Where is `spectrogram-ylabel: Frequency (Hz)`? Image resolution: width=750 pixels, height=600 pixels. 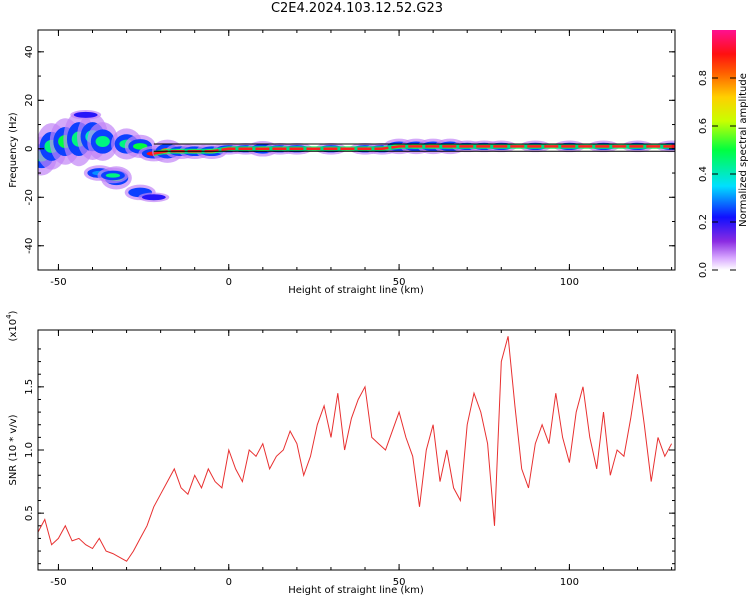
spectrogram-ylabel: Frequency (Hz) is located at coordinates (13, 150).